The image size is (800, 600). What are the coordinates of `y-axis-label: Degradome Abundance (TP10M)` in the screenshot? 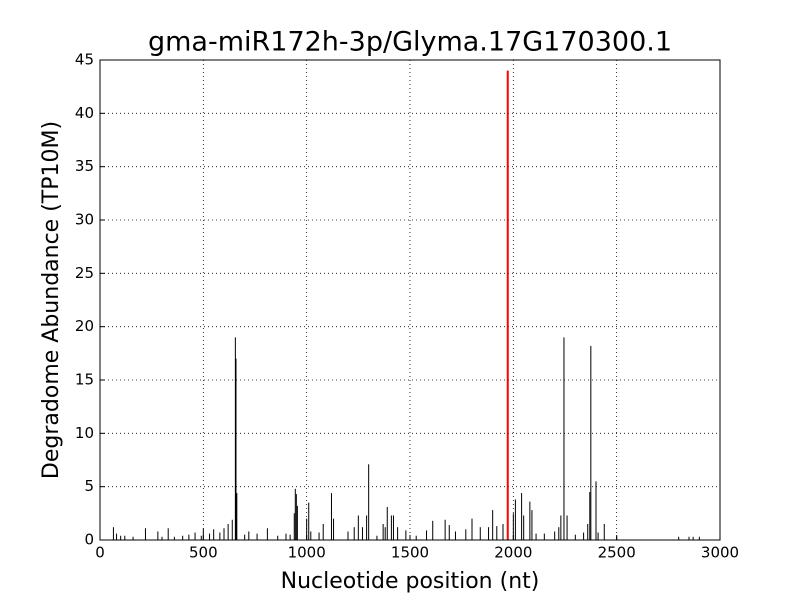 It's located at (51, 300).